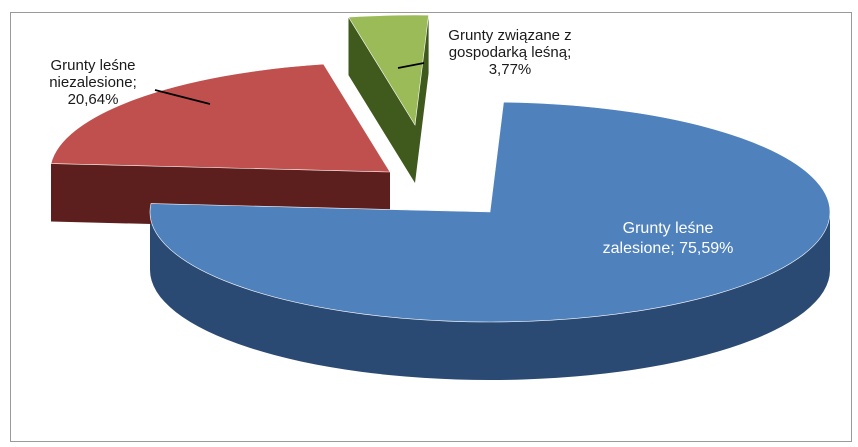  Describe the element at coordinates (509, 35) in the screenshot. I see `slice-label-line: Grunty związane z` at that location.